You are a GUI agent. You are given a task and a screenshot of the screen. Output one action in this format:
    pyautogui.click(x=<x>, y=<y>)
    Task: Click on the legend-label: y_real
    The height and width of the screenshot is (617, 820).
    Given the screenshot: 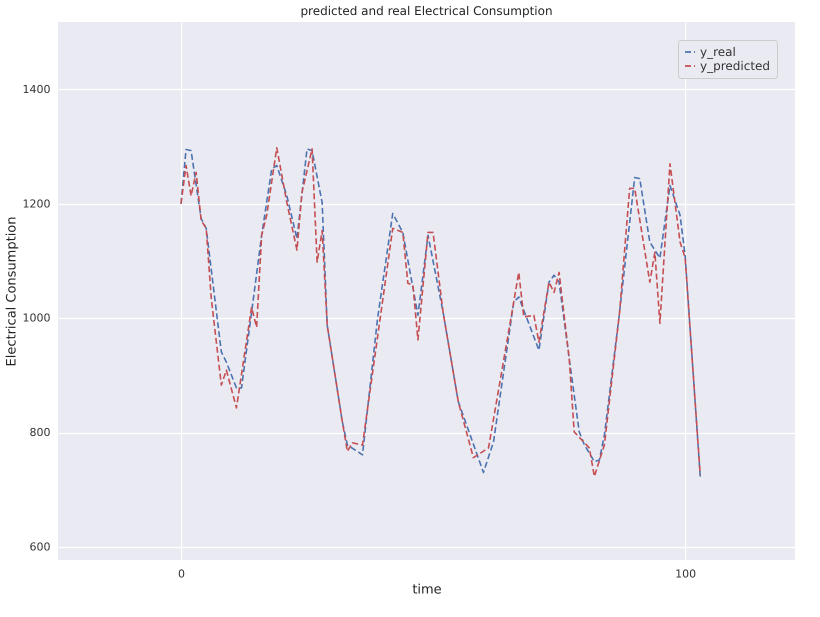 What is the action you would take?
    pyautogui.click(x=718, y=52)
    